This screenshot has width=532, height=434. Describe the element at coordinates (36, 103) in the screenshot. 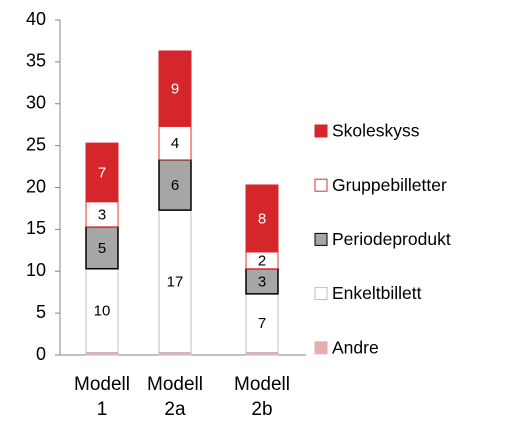

I see `y-tick-label: 30` at that location.